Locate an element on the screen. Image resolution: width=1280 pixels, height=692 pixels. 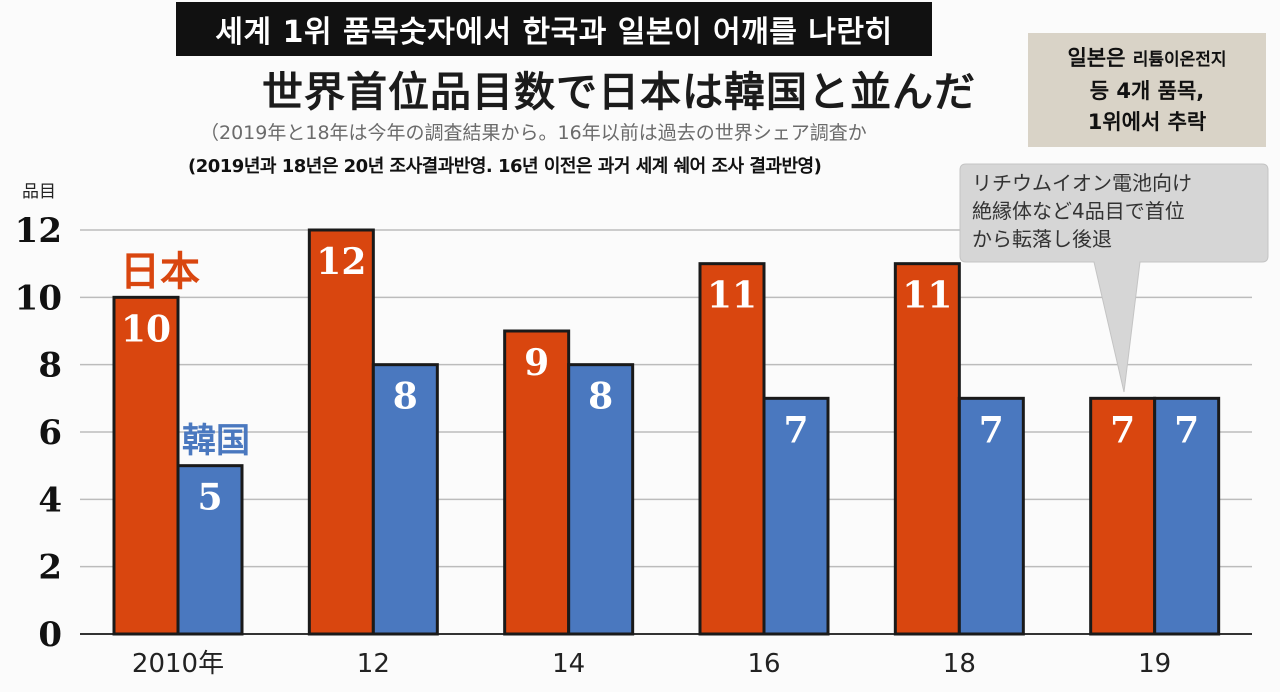
korean-note-line-1b: 리튬이온전지 is located at coordinates (1179, 59).